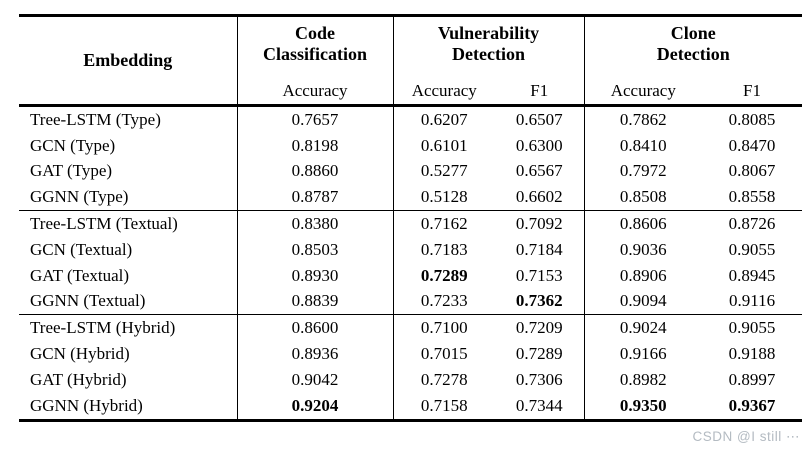 The image size is (808, 452). Describe the element at coordinates (540, 145) in the screenshot. I see `cell-vuln-f1: 0.6300` at that location.